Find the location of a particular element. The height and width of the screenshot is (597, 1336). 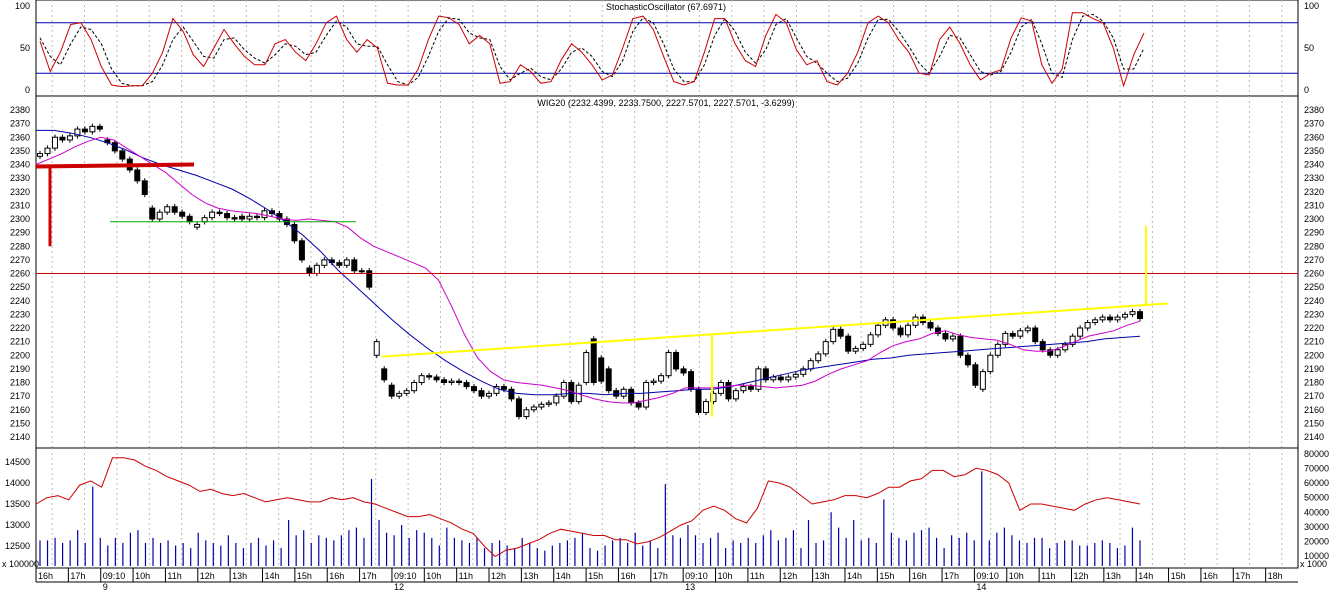

price-tick-left: 2150 is located at coordinates (20, 423).